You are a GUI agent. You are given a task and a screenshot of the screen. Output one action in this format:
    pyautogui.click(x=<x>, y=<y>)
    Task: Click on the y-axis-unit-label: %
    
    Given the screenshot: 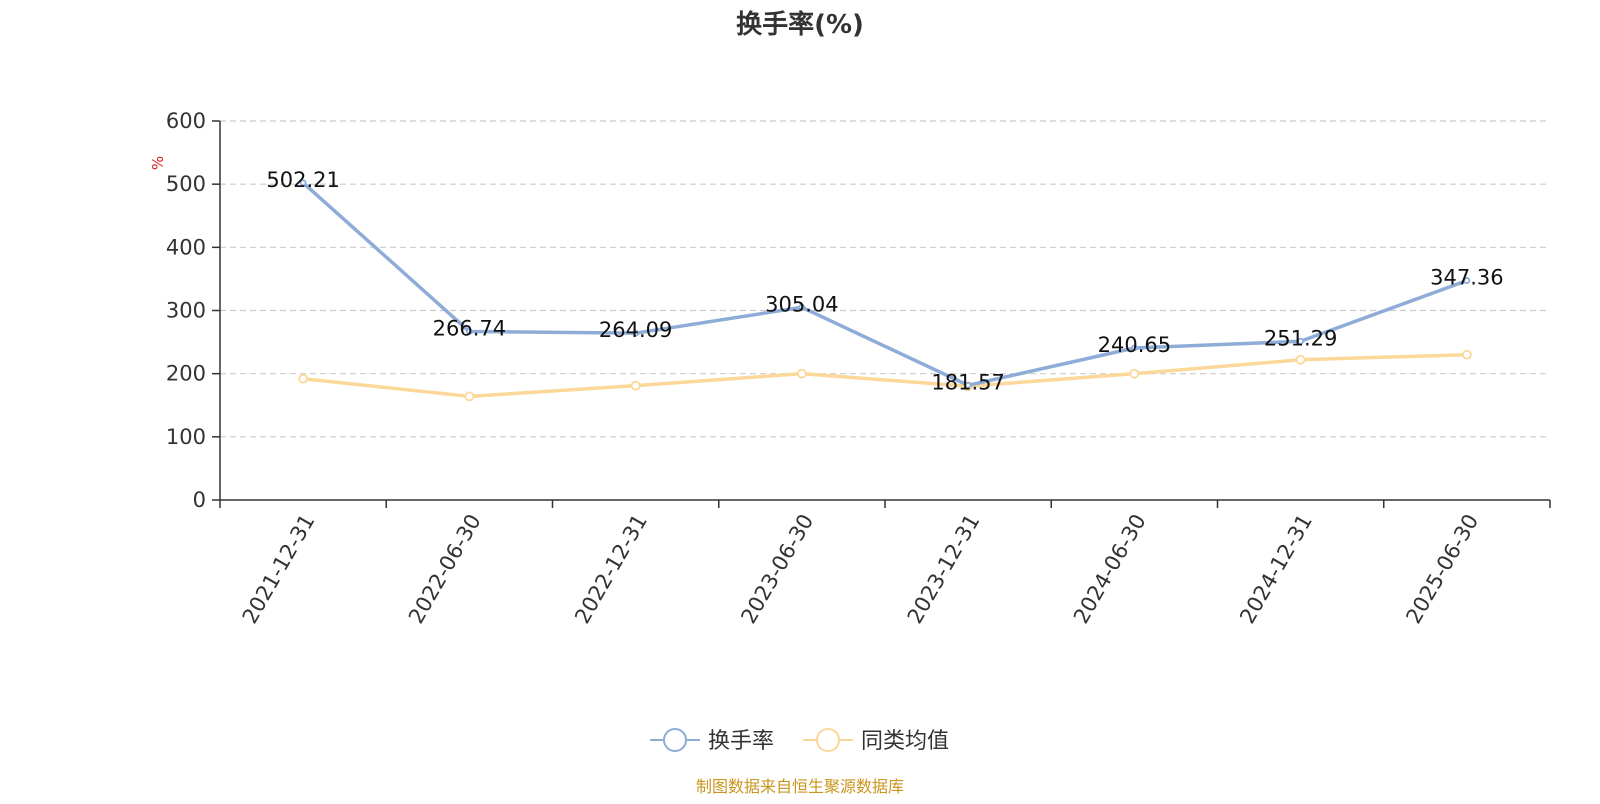 What is the action you would take?
    pyautogui.click(x=158, y=163)
    